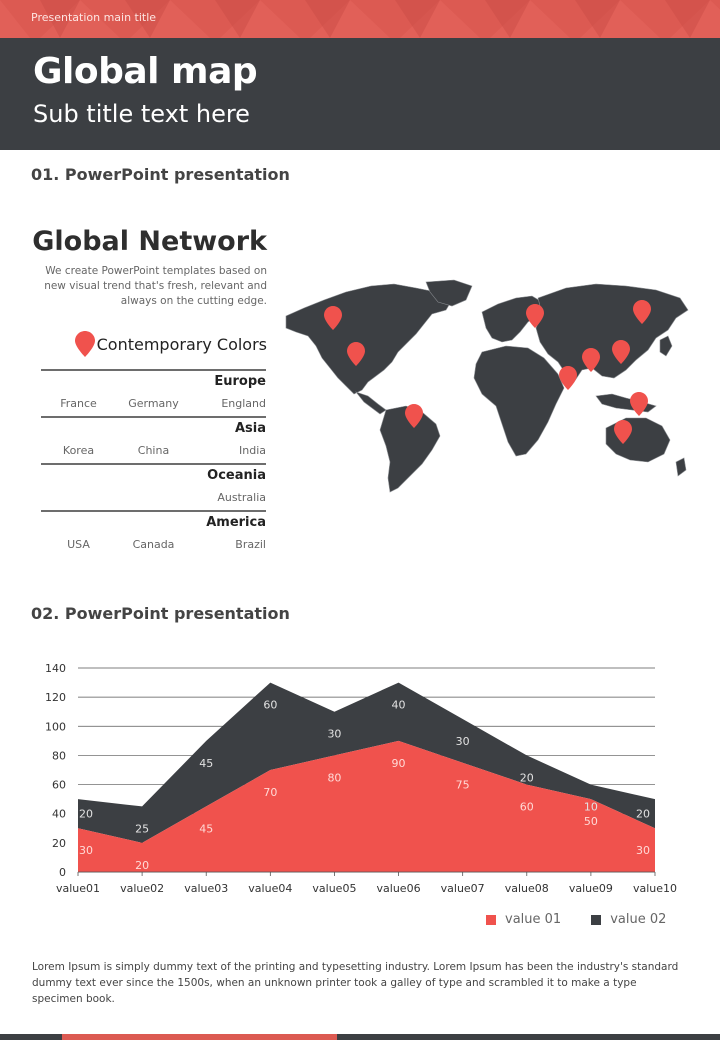 The width and height of the screenshot is (720, 1040). What do you see at coordinates (399, 763) in the screenshot?
I see `data-label: 90` at bounding box center [399, 763].